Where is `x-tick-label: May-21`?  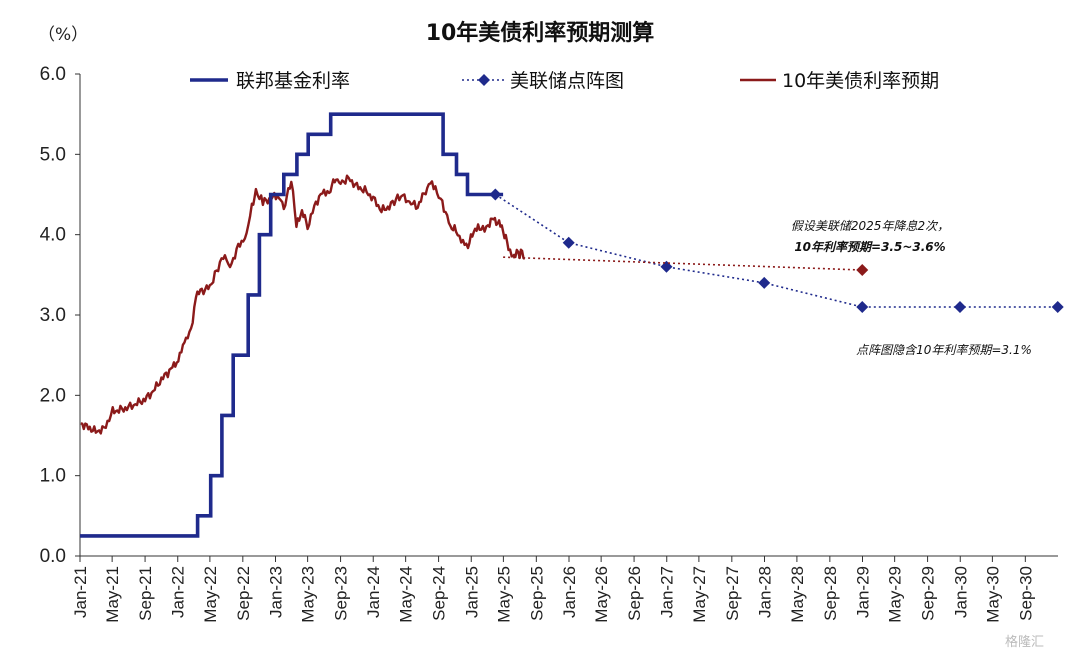 x-tick-label: May-21 is located at coordinates (112, 594).